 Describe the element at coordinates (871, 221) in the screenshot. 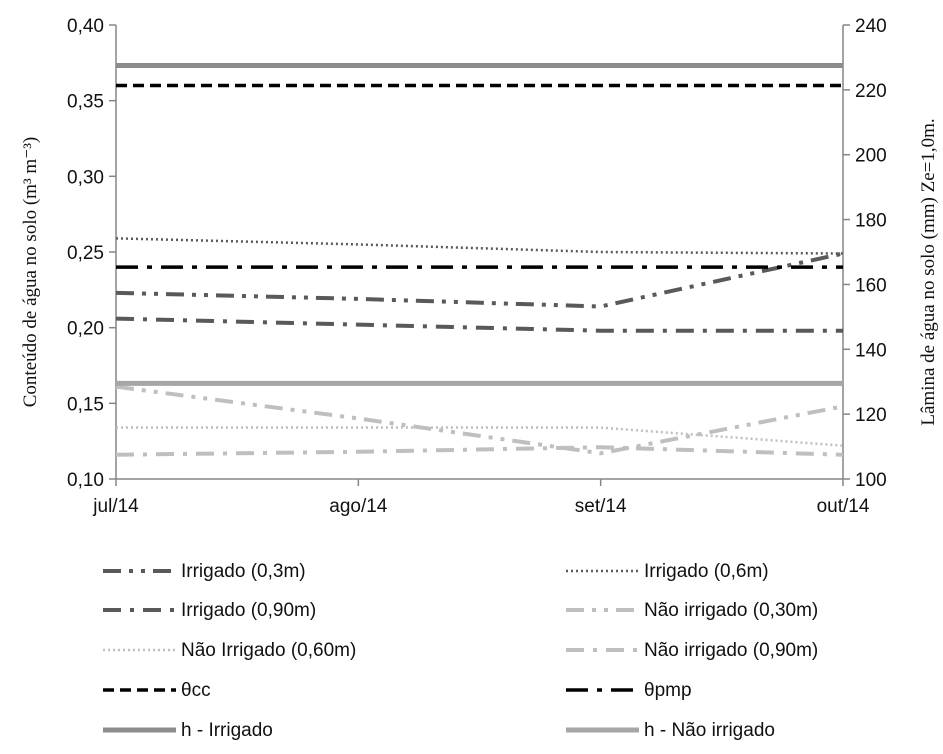

I see `y2-tick-label: 180` at that location.